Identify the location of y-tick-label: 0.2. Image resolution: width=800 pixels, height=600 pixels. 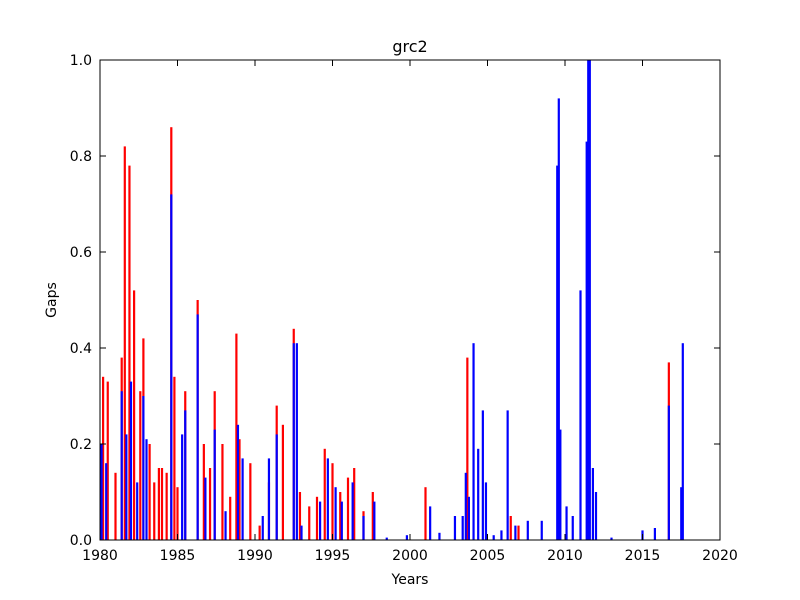
(81, 445).